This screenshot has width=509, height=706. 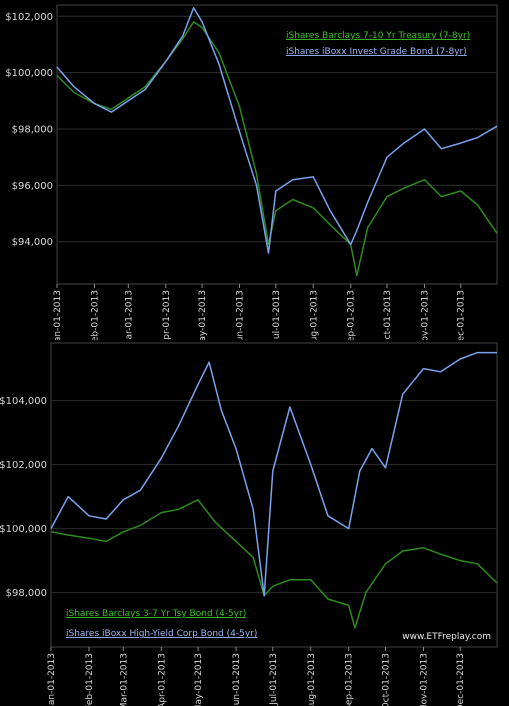 I want to click on y-tick-label: $96,000, so click(x=32, y=186).